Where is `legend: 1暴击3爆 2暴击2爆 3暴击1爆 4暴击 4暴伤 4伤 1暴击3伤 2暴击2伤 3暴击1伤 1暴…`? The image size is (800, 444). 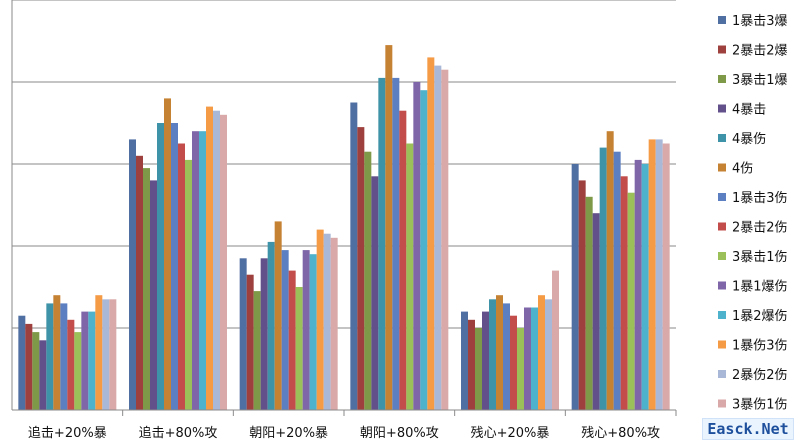 legend: 1暴击3爆 2暴击2爆 3暴击1爆 4暴击 4暴伤 4伤 1暴击3伤 2暴击2伤 3暴击1伤 1暴… is located at coordinates (753, 213).